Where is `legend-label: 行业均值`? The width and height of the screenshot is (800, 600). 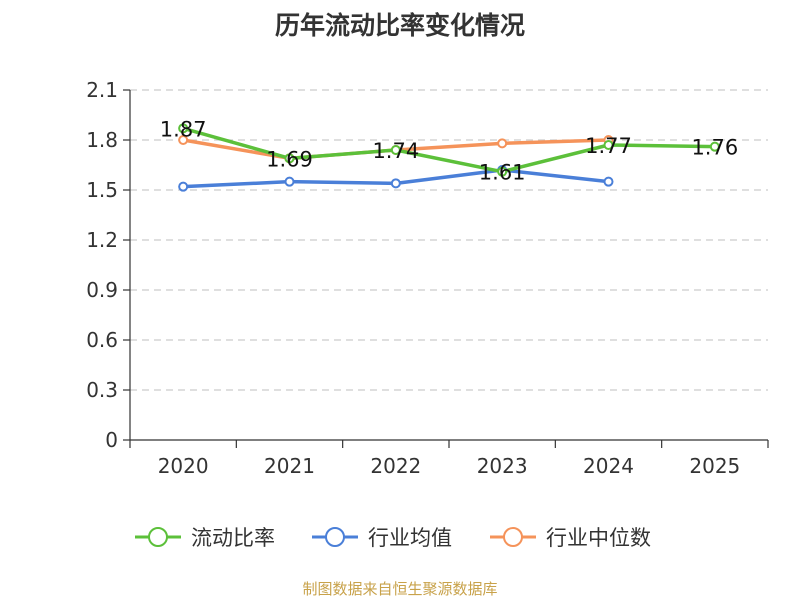 legend-label: 行业均值 is located at coordinates (410, 538).